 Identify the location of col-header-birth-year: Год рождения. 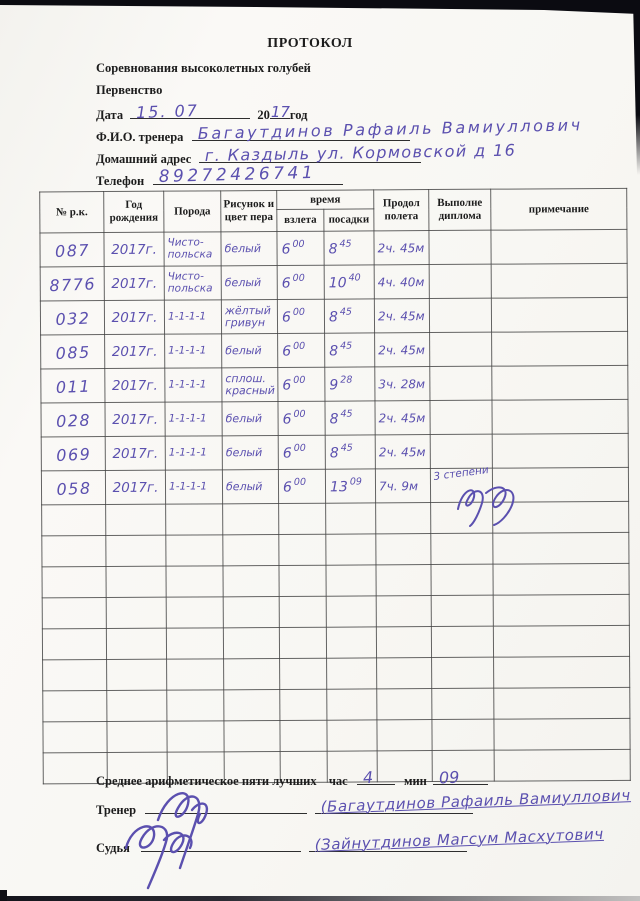
(133, 212).